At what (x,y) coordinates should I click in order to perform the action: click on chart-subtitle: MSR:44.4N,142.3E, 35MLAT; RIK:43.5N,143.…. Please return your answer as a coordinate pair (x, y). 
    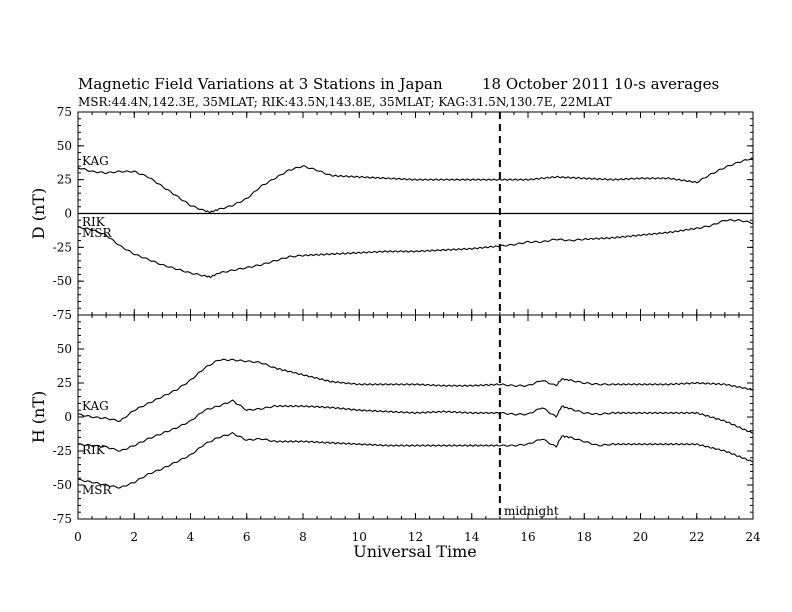
    Looking at the image, I should click on (345, 102).